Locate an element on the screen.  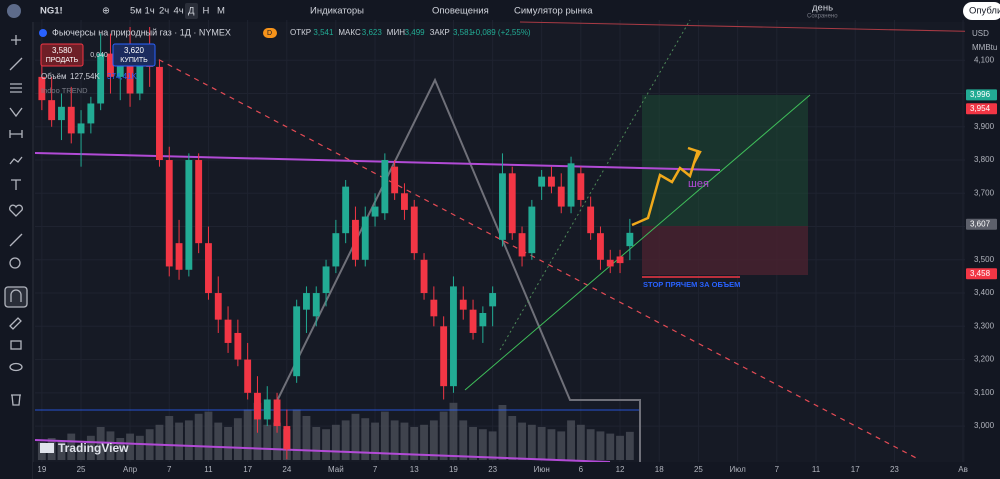
ohlc-value: 3,499 is located at coordinates (415, 32).